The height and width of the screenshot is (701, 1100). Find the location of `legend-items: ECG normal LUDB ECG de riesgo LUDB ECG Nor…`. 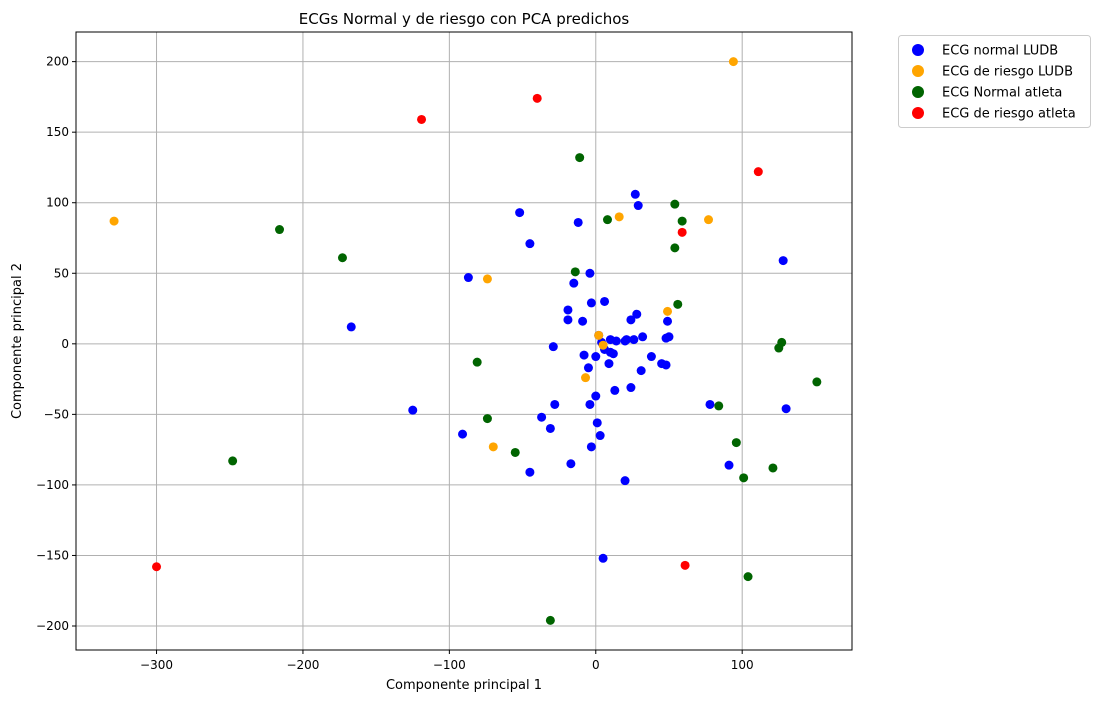

legend-items: ECG normal LUDB ECG de riesgo LUDB ECG Nor… is located at coordinates (994, 83).